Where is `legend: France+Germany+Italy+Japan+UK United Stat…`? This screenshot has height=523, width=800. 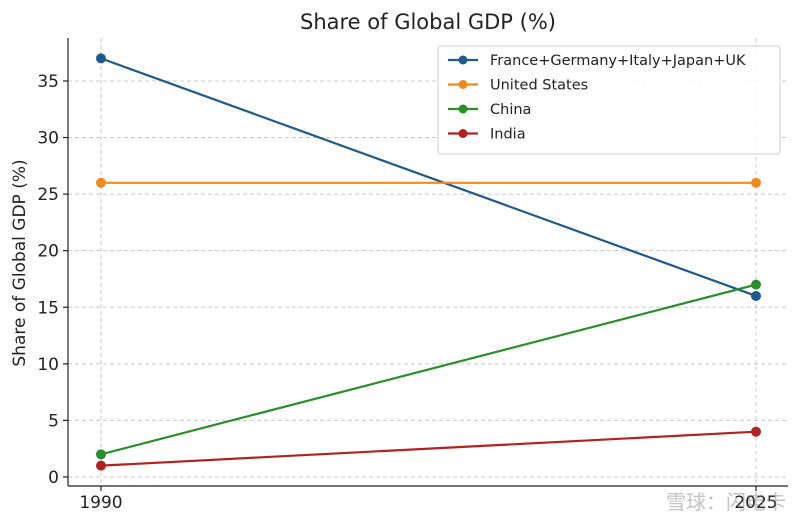
legend: France+Germany+Italy+Japan+UK United Stat… is located at coordinates (609, 100).